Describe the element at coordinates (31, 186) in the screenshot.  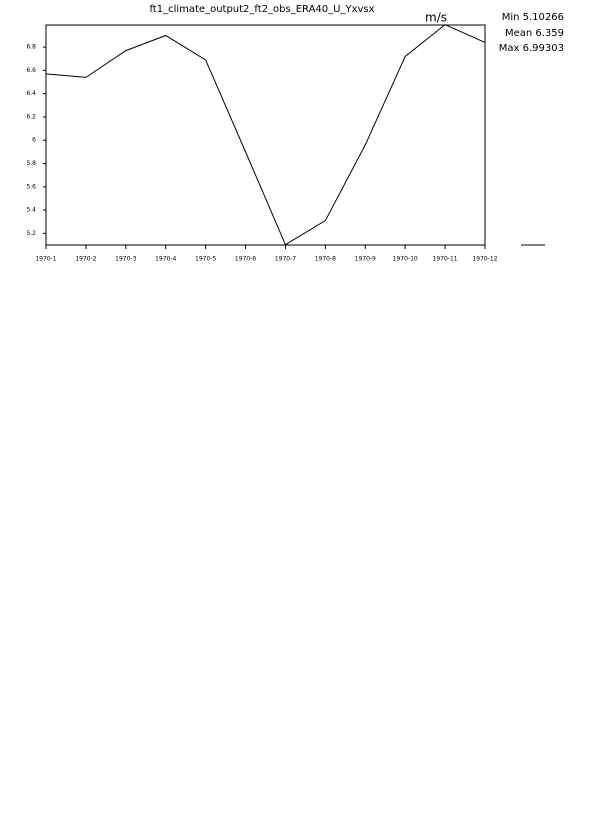
I see `y-tick-label: 5.6` at that location.